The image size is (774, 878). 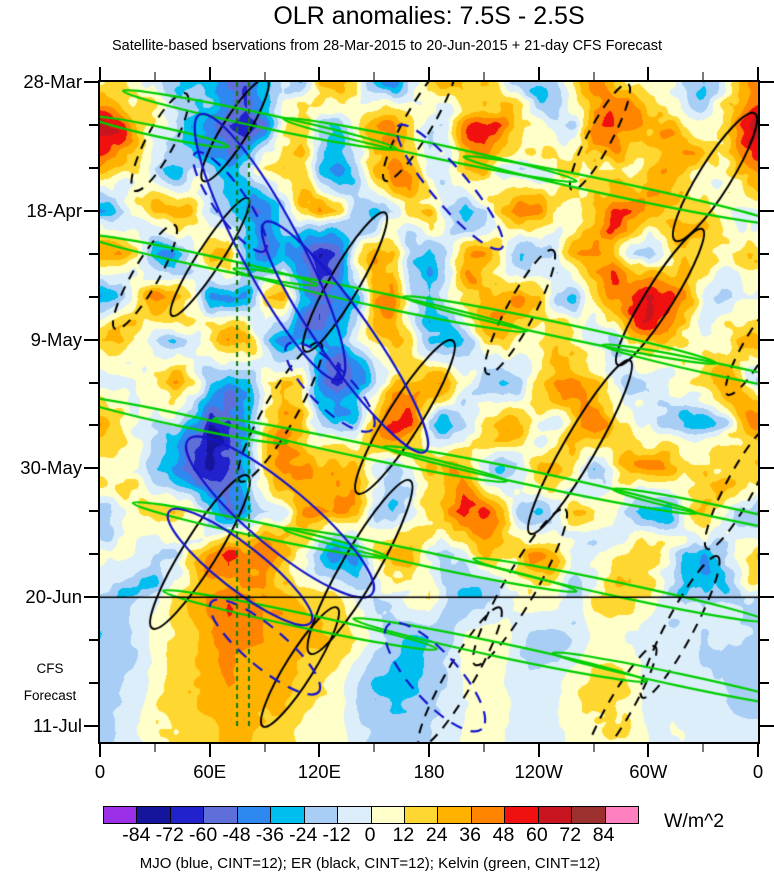 What do you see at coordinates (370, 835) in the screenshot?
I see `colorbar-tick-label: 0` at bounding box center [370, 835].